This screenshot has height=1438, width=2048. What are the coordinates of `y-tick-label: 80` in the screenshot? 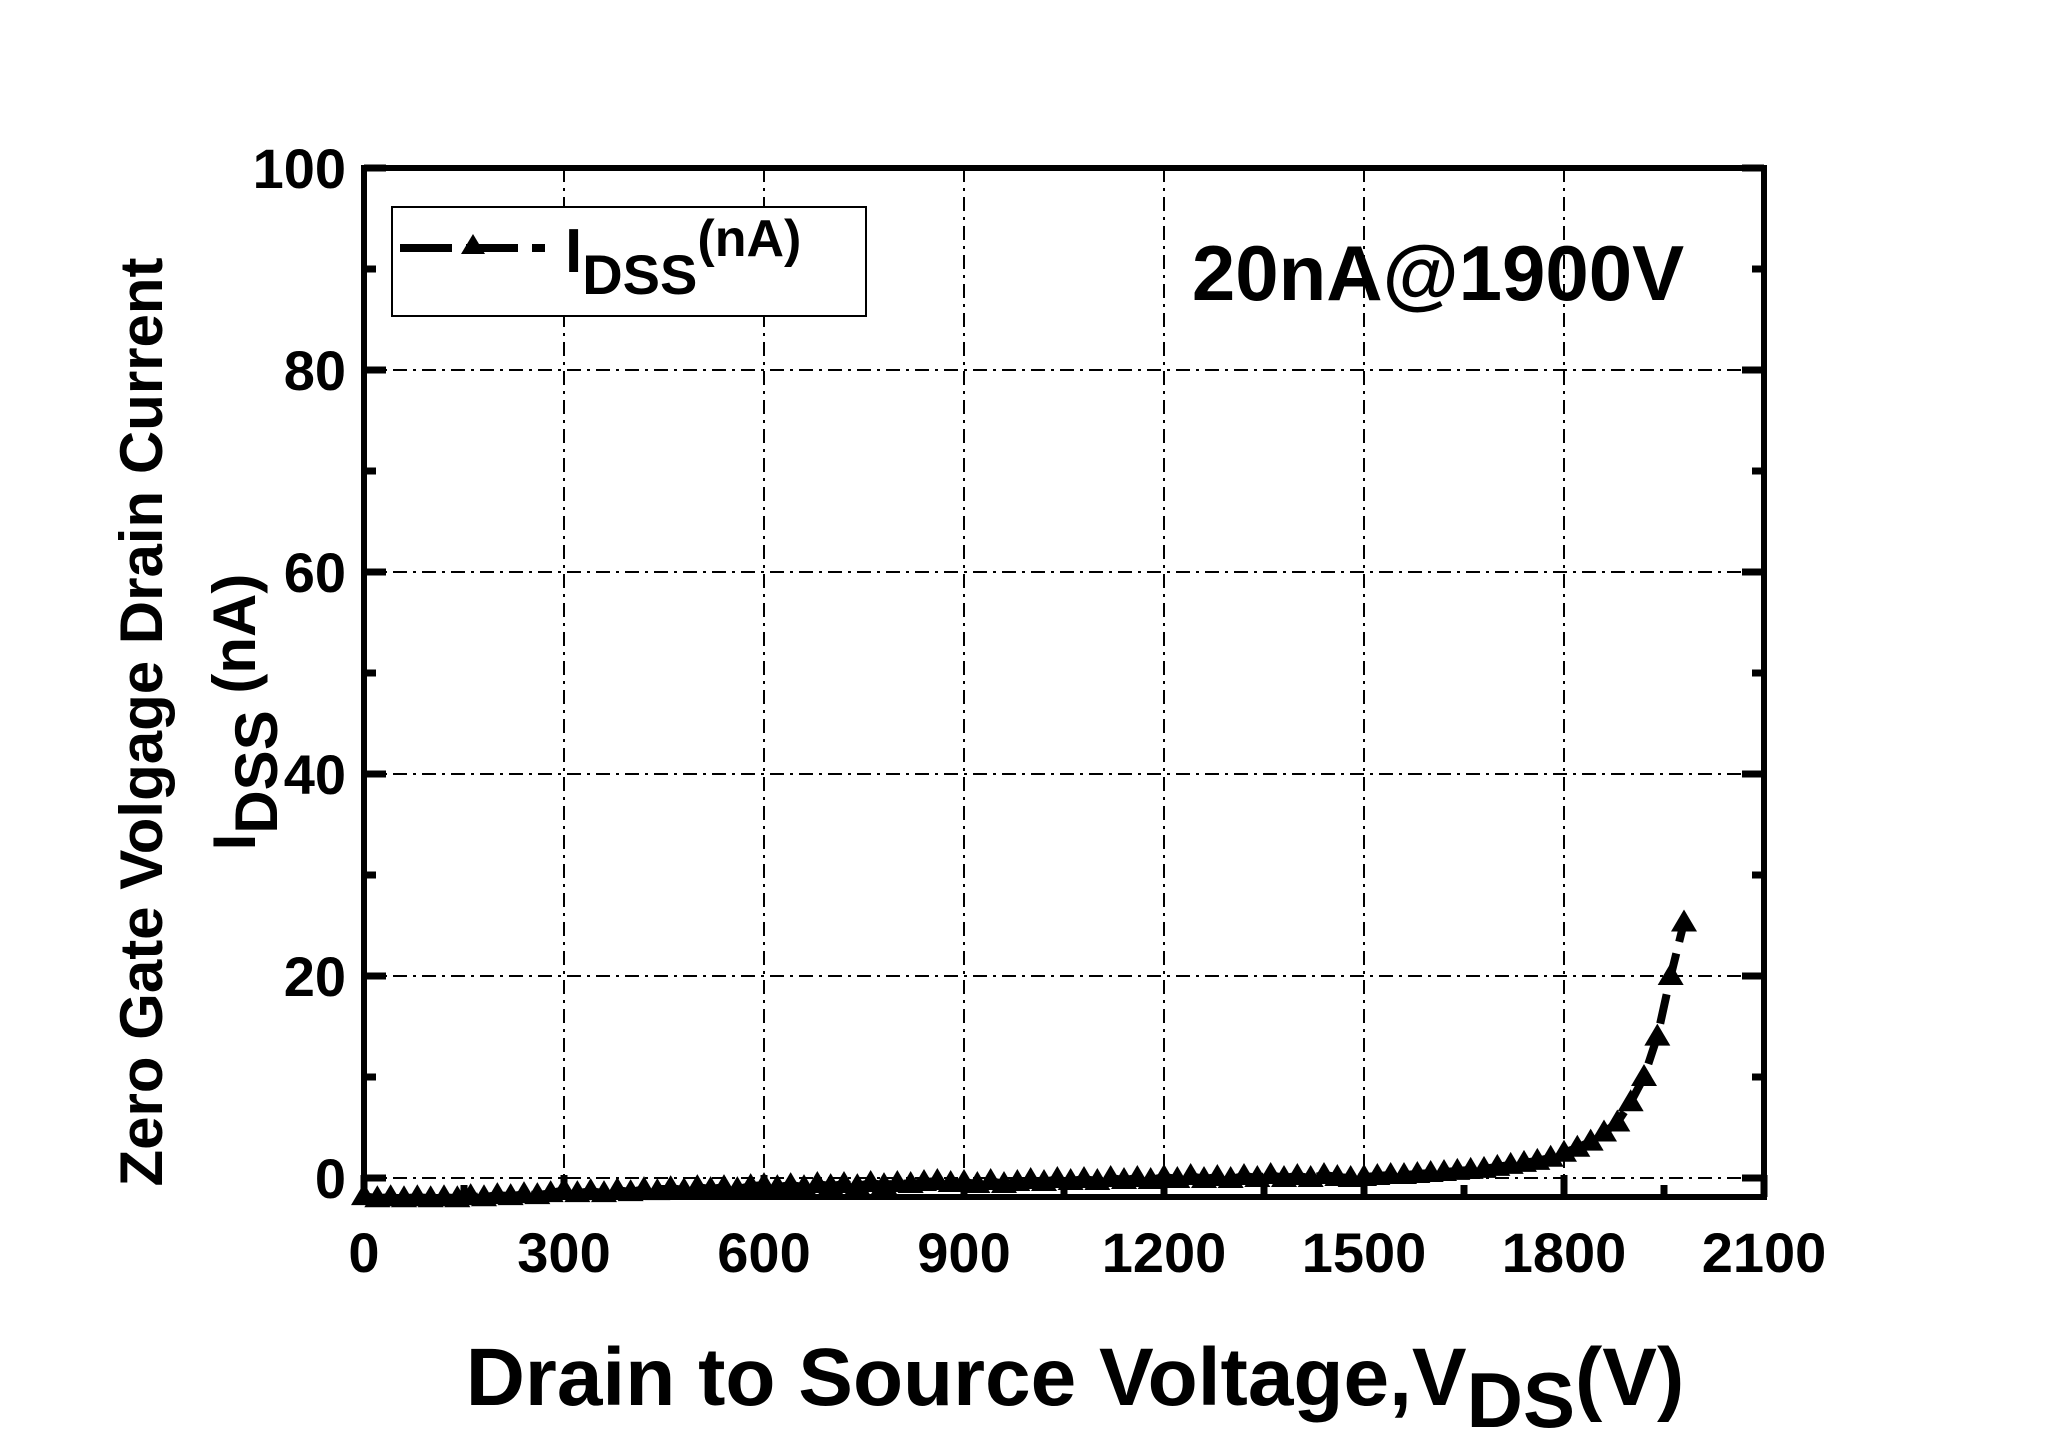 It's located at (315, 370).